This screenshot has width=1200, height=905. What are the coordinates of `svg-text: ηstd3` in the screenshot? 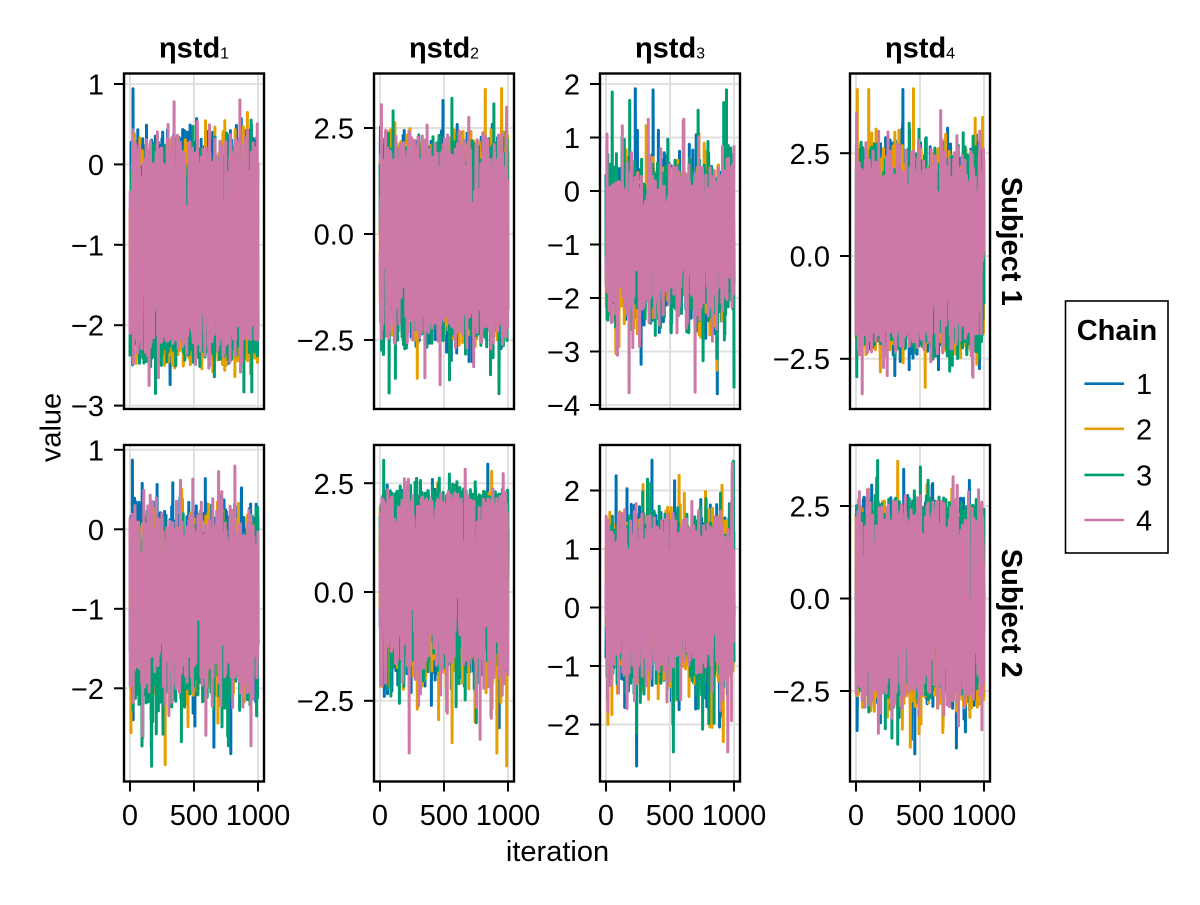 It's located at (670, 49).